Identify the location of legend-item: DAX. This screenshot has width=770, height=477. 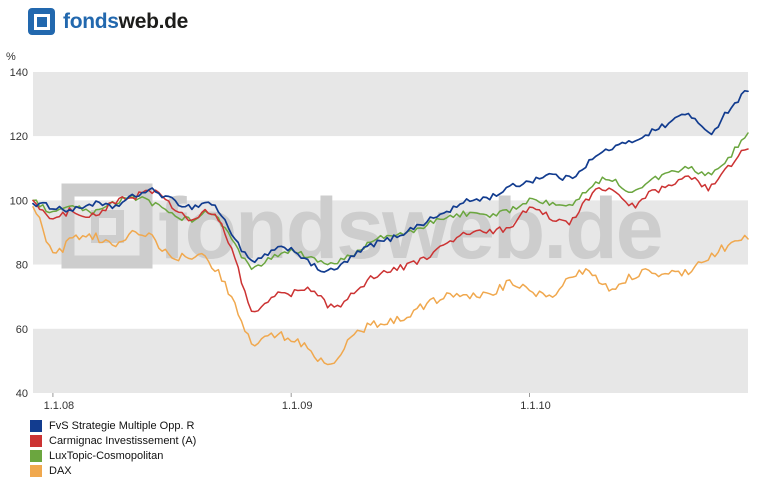
(113, 470).